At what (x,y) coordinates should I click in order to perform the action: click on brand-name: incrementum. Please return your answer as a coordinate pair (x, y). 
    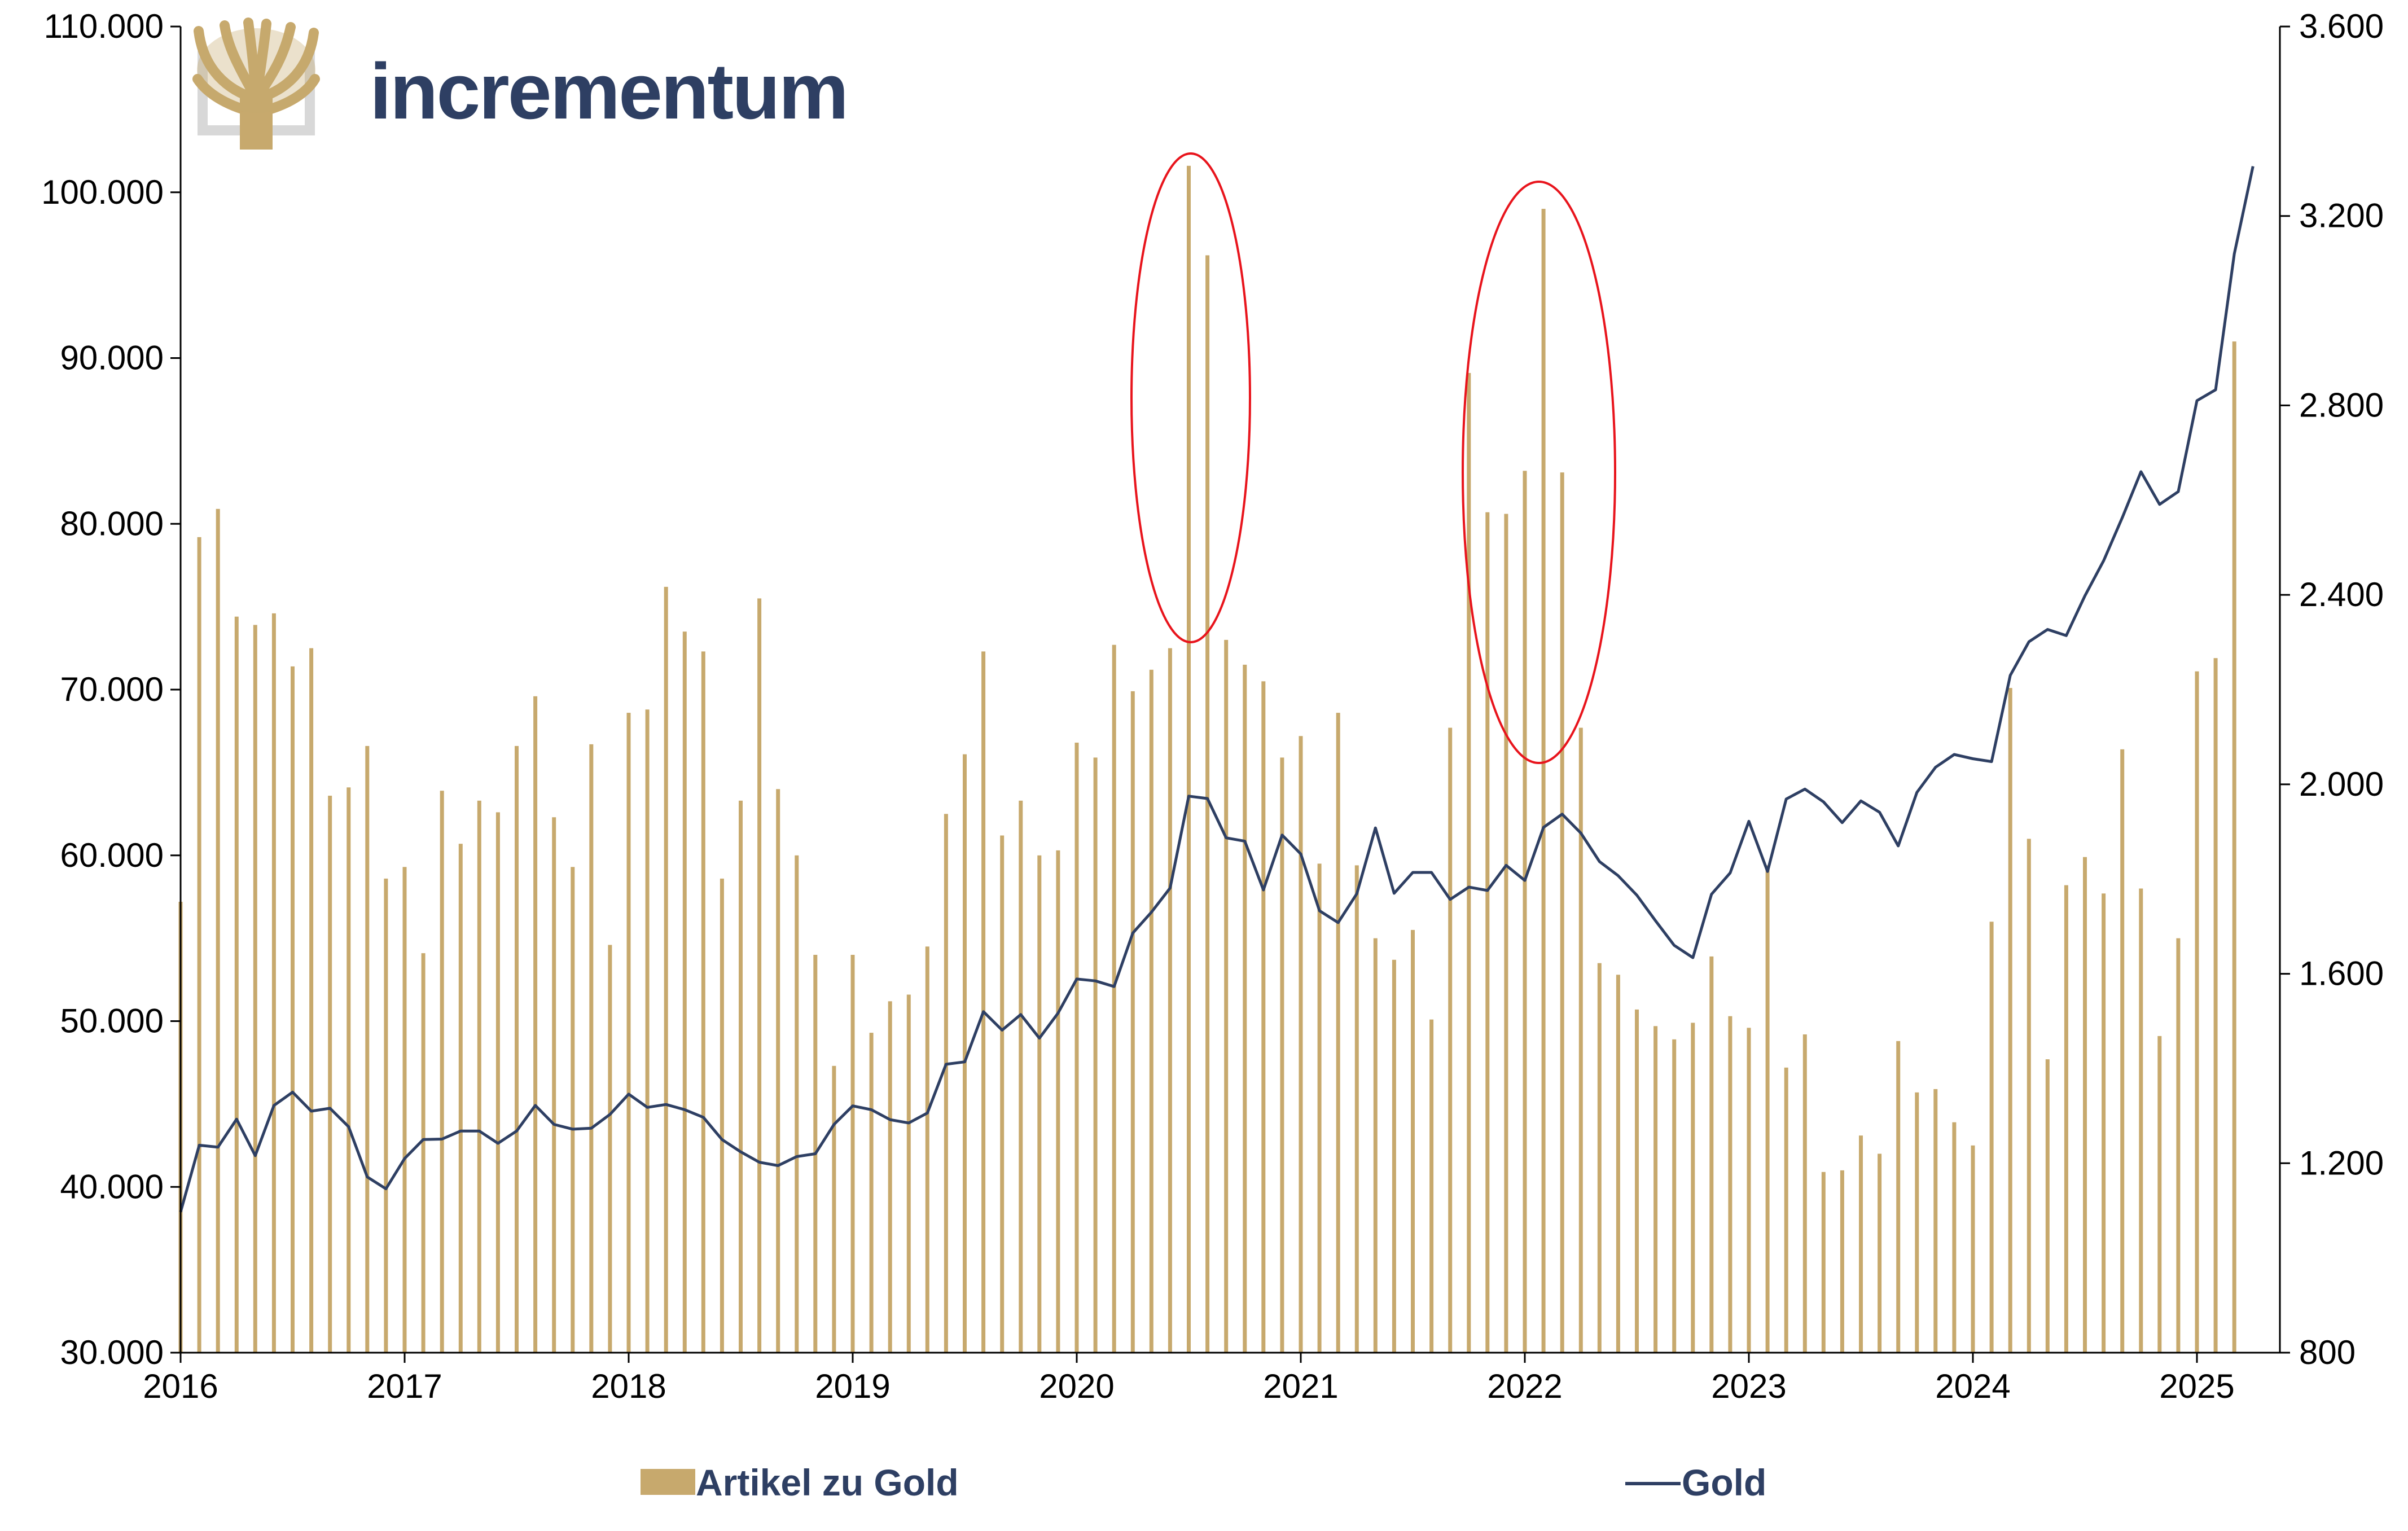
    Looking at the image, I should click on (609, 91).